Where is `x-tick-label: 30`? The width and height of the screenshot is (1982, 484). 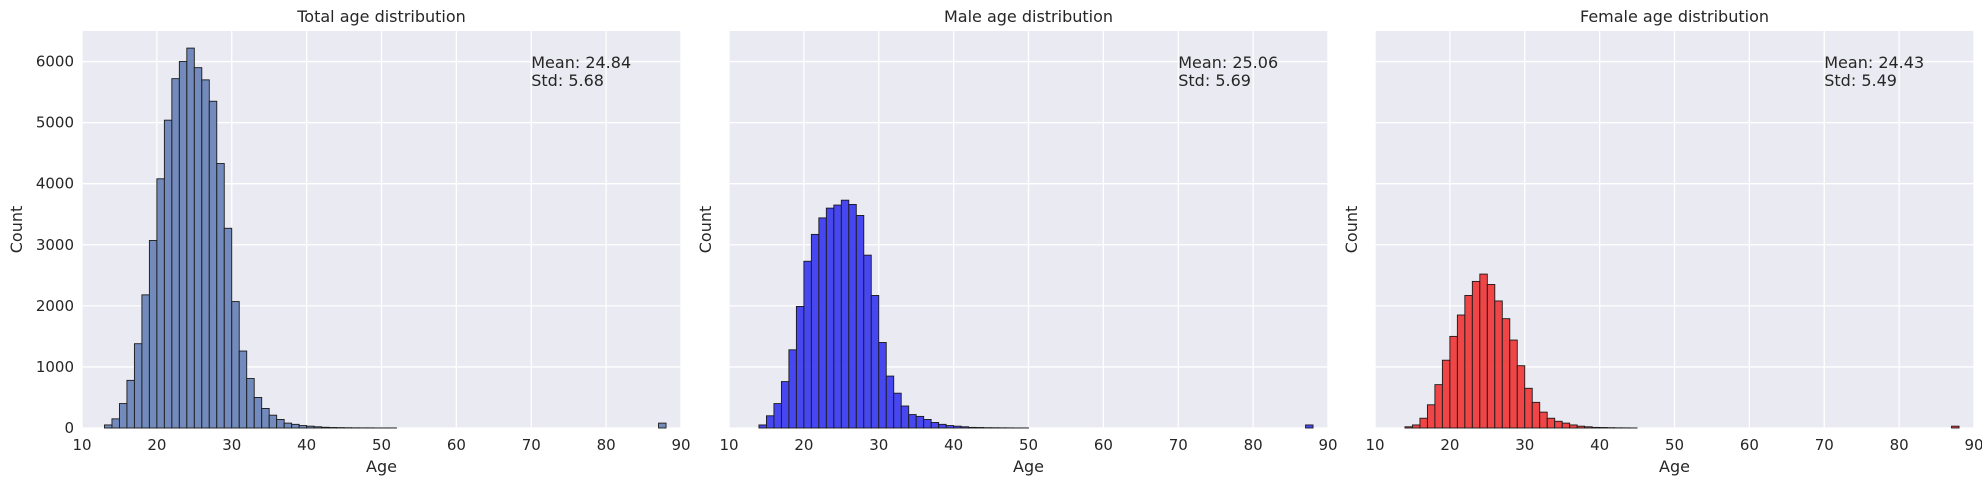 x-tick-label: 30 is located at coordinates (1524, 445).